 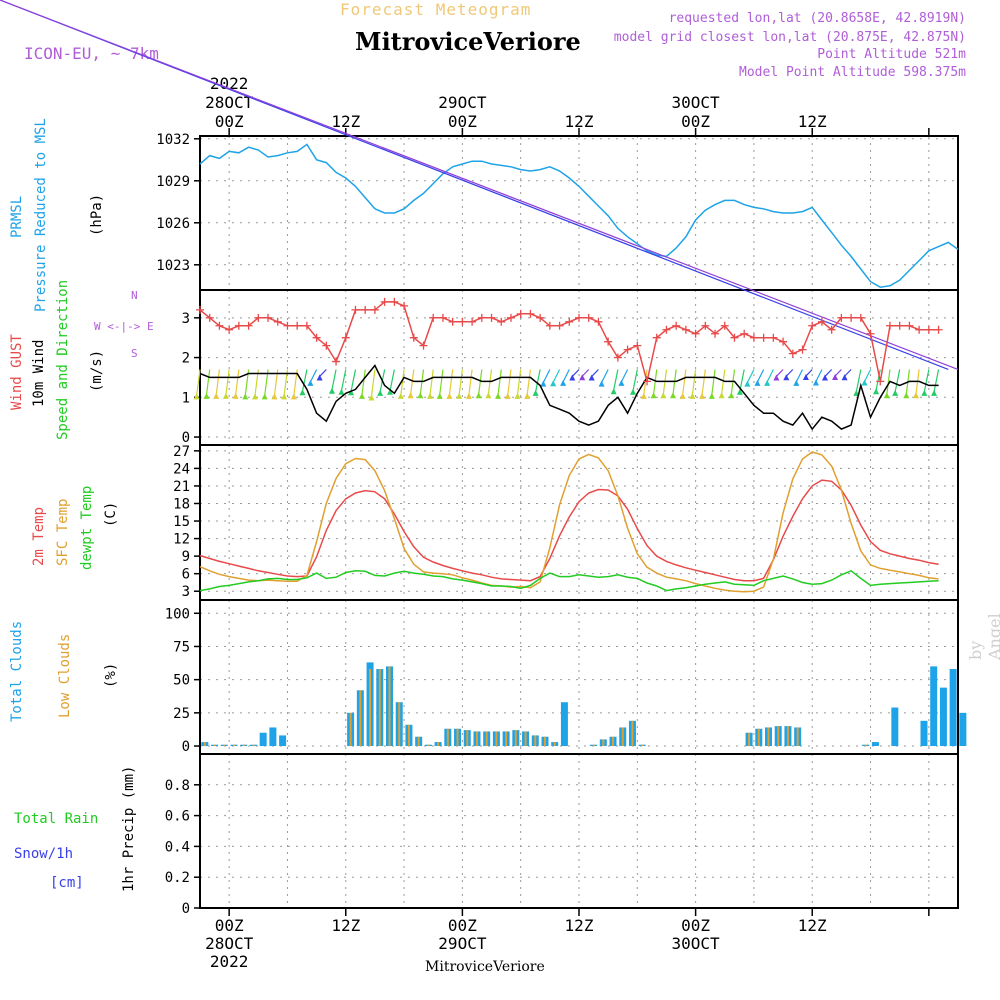 What do you see at coordinates (181, 714) in the screenshot?
I see `clouds-ytick-label: 25` at bounding box center [181, 714].